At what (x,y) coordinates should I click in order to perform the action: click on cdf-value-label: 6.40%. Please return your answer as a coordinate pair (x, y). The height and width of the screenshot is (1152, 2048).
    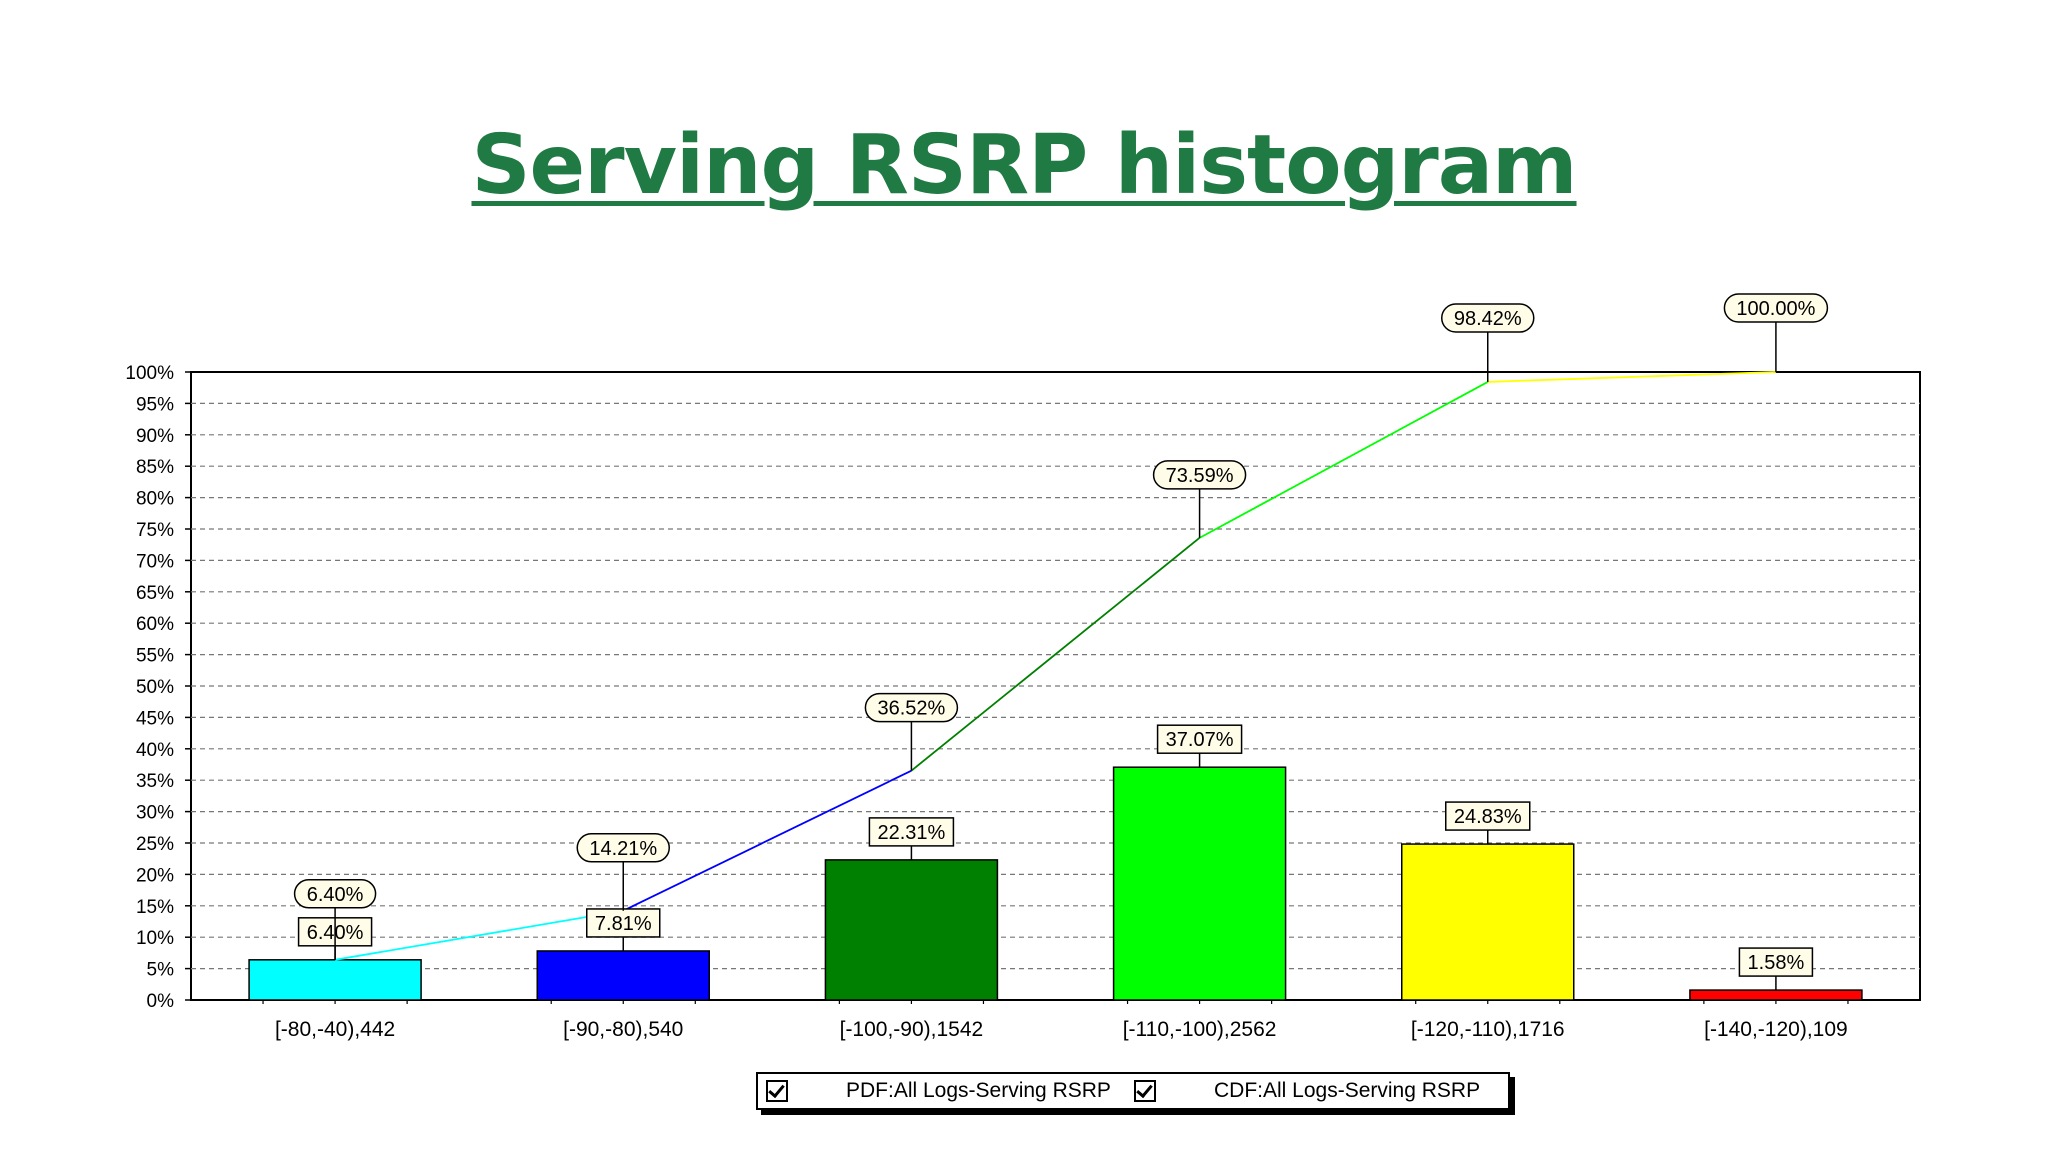
    Looking at the image, I should click on (335, 895).